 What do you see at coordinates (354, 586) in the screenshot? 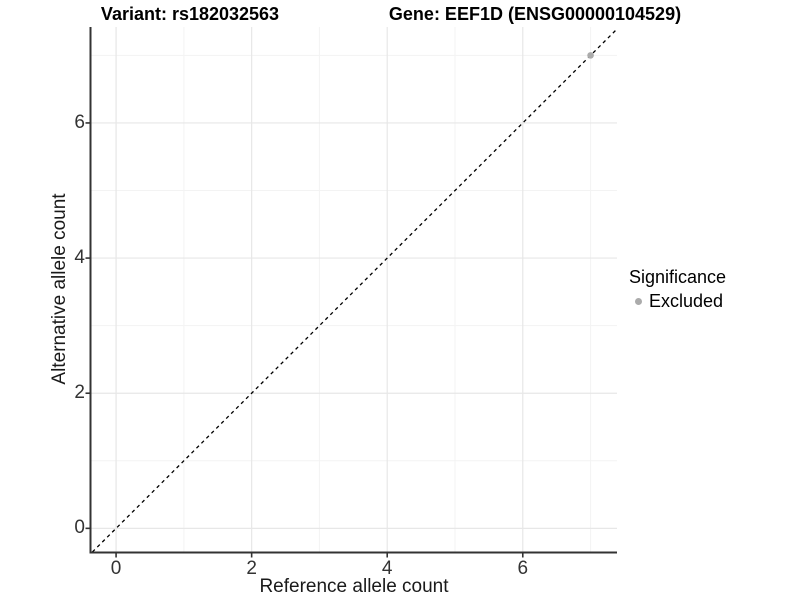
I see `x-axis-title: Reference allele count` at bounding box center [354, 586].